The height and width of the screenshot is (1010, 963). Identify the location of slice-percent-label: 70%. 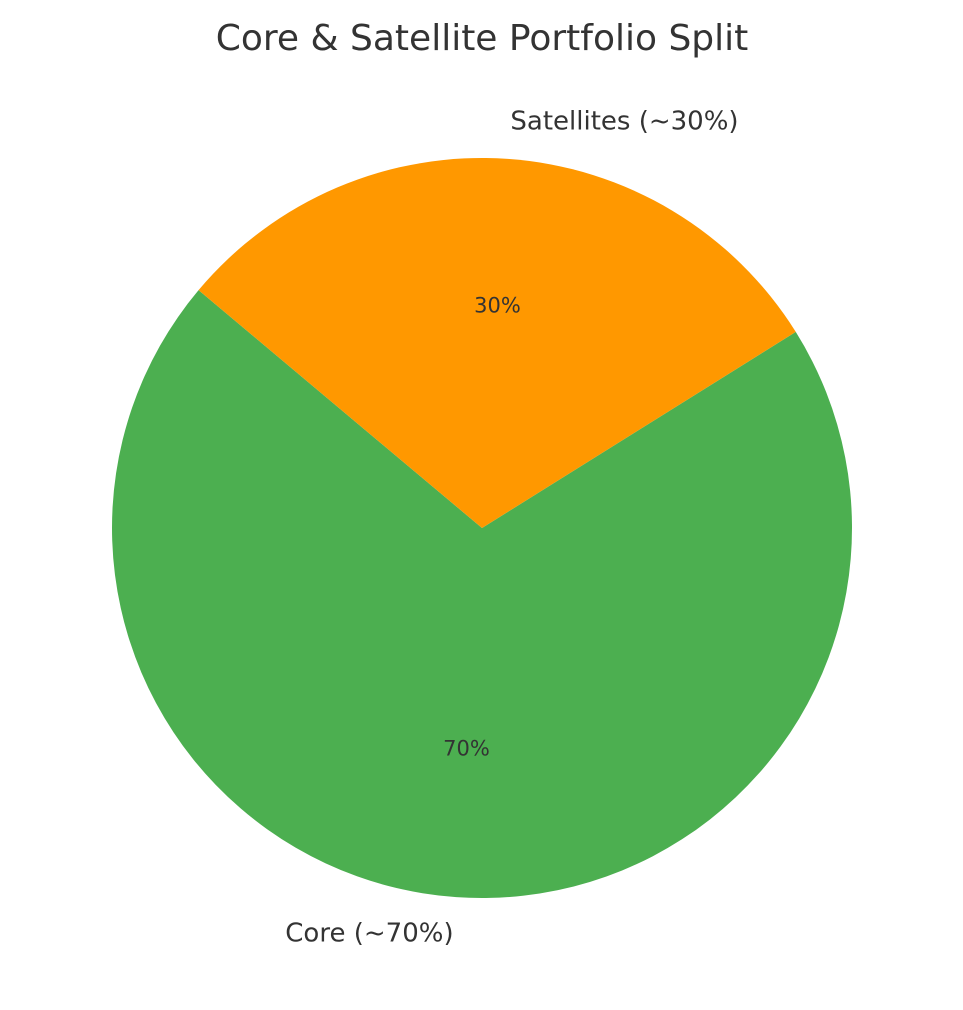
(466, 748).